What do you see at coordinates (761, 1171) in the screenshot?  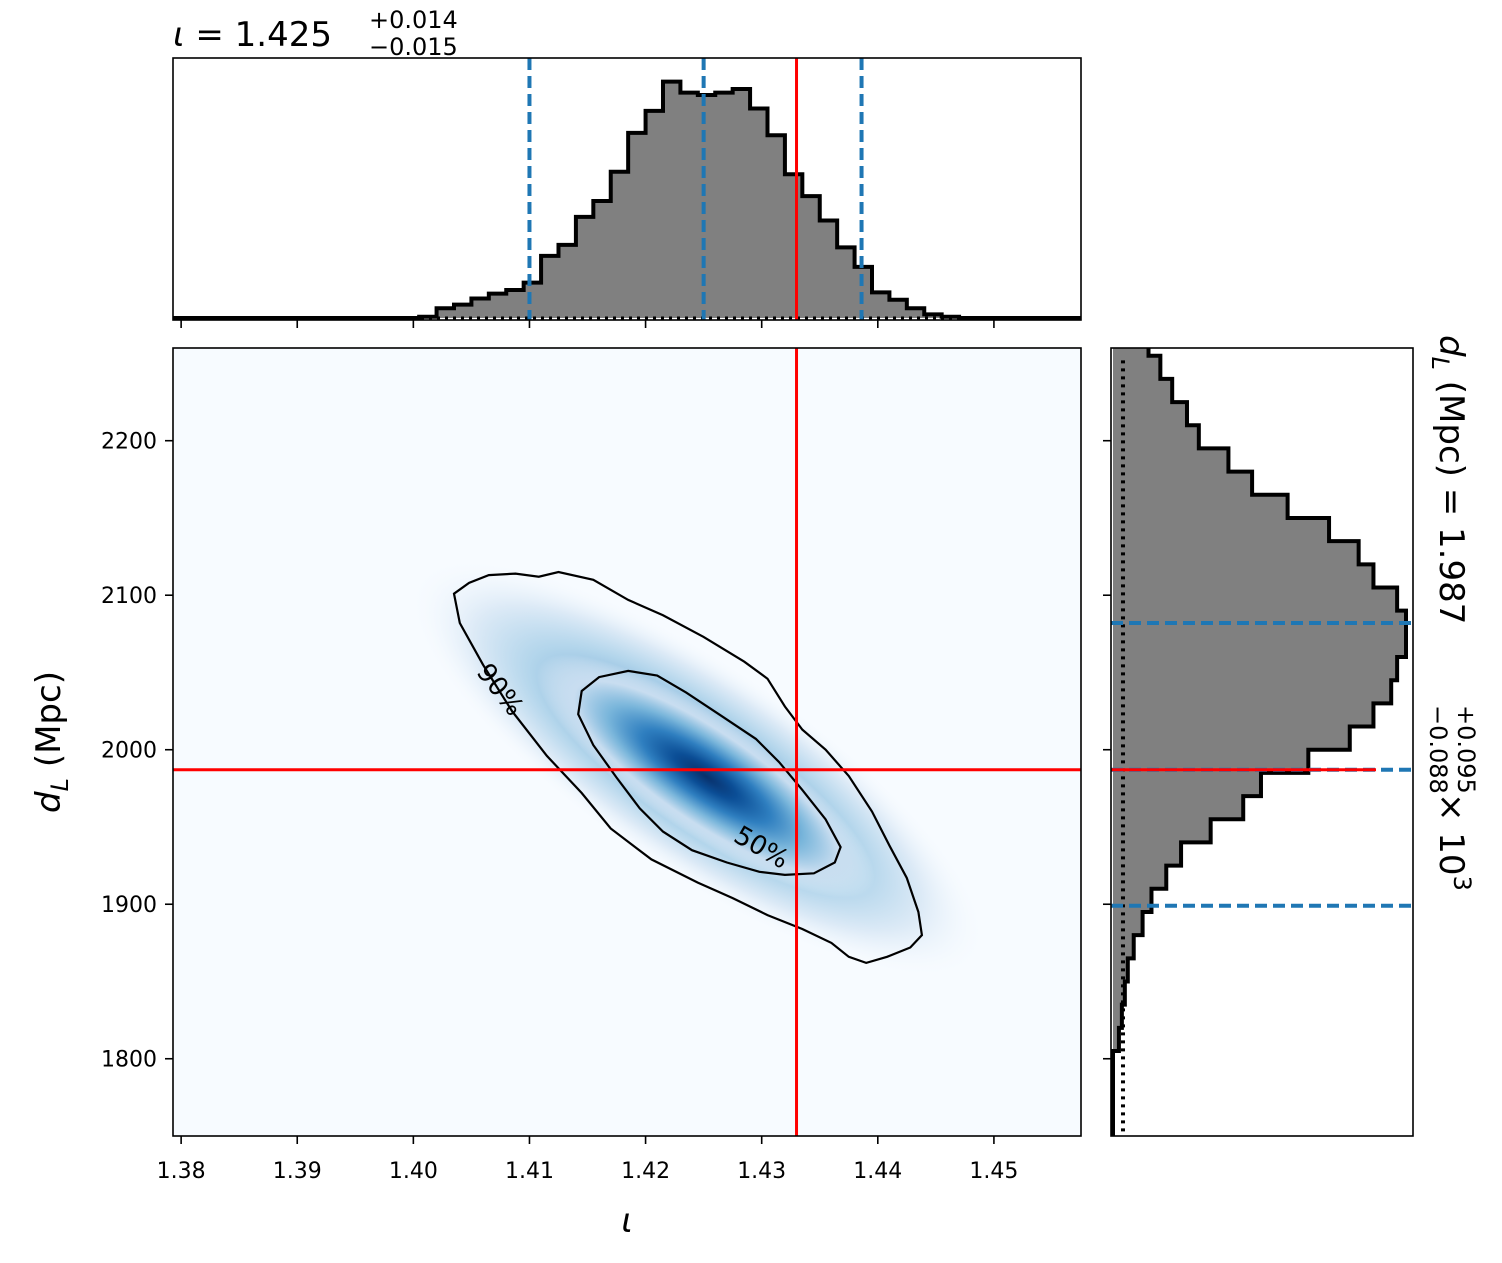 I see `x-tick-label-5: 1.43` at bounding box center [761, 1171].